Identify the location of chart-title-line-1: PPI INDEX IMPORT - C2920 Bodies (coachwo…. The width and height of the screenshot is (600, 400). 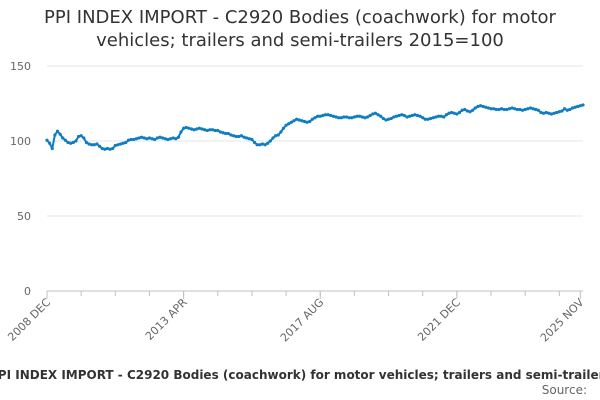
(300, 17).